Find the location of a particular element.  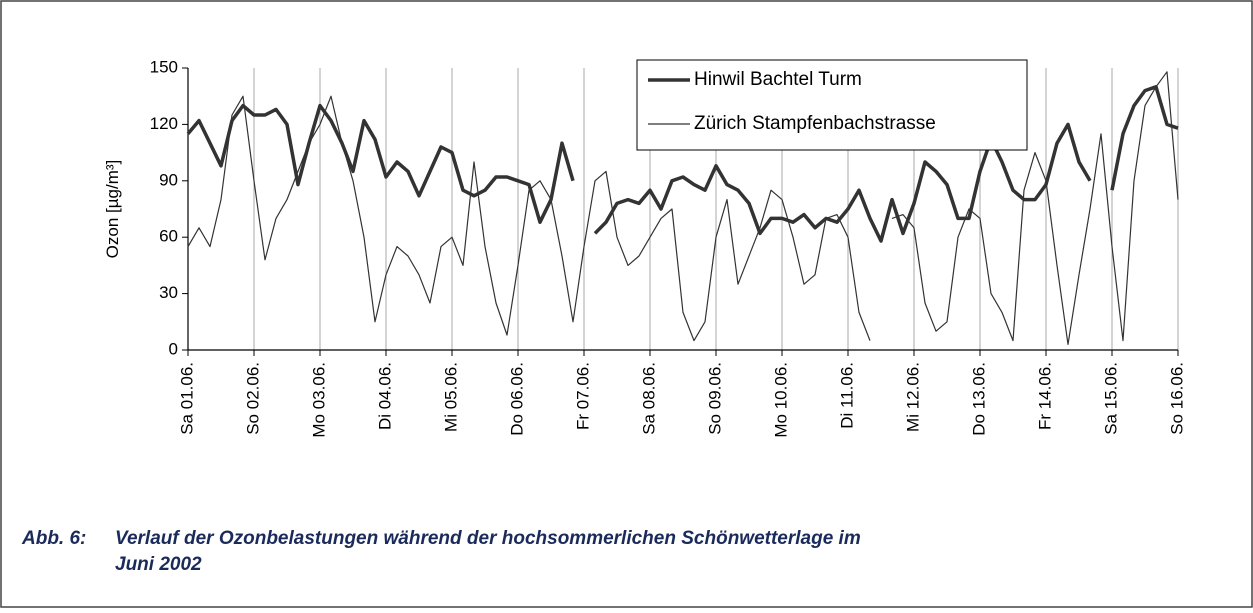

x-tick-label: Sa 15.06. is located at coordinates (1110, 398).